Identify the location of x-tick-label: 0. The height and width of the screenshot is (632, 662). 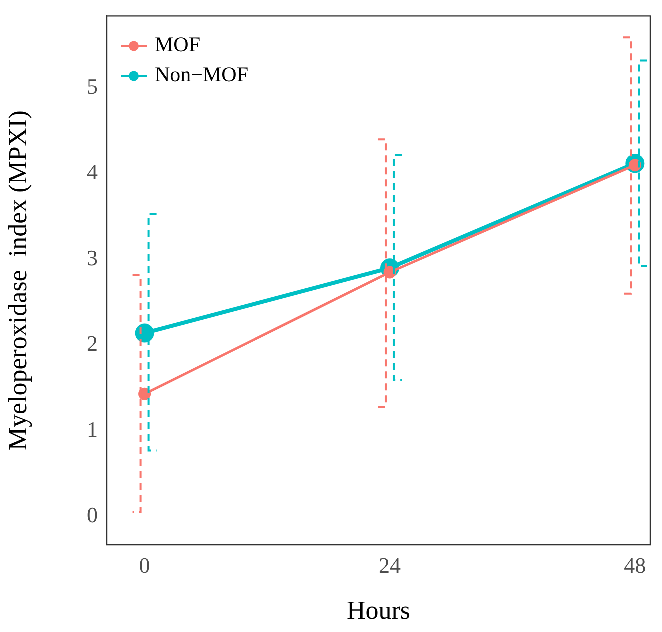
(144, 565).